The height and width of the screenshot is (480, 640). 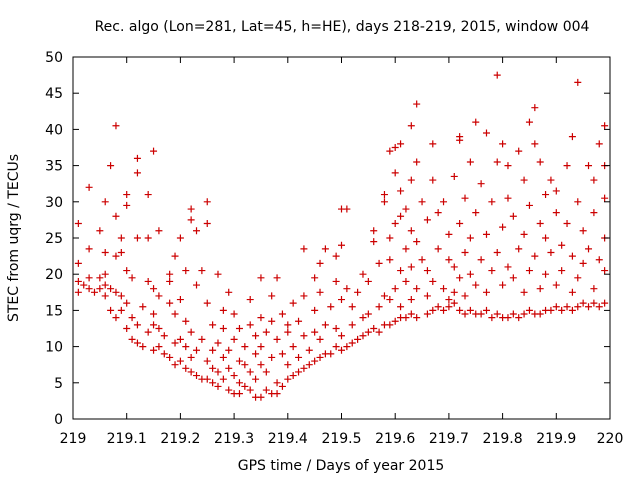 I want to click on y-axis-label: STEC from uqrg / TECUs, so click(x=14, y=238).